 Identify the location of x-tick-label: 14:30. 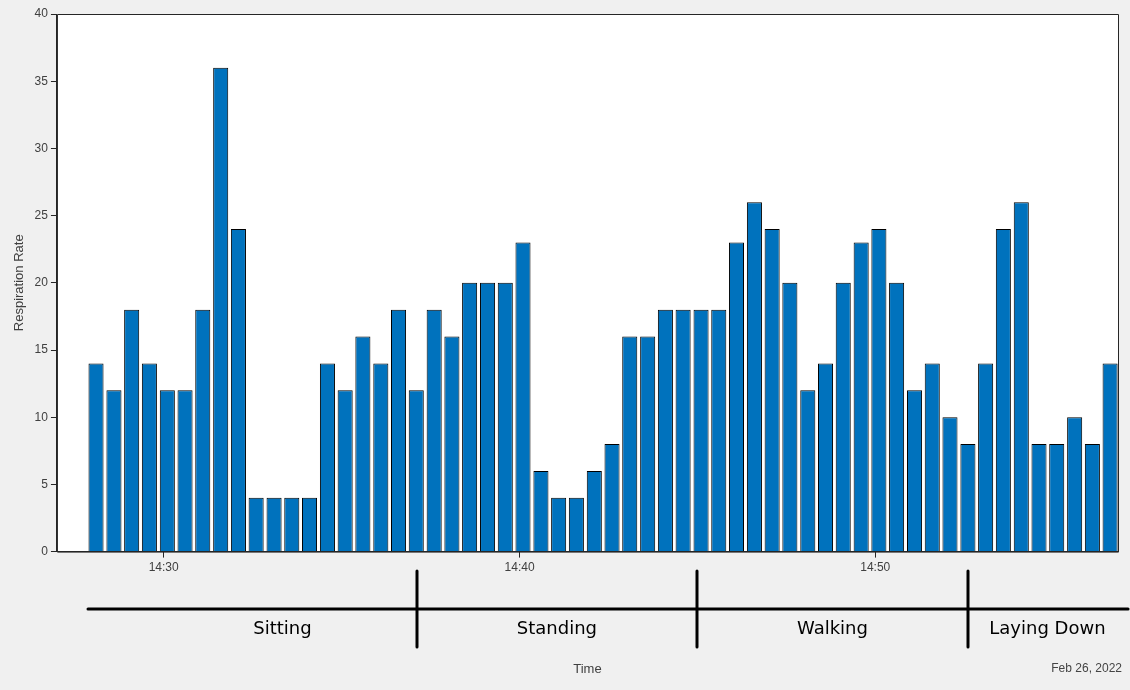
(164, 567).